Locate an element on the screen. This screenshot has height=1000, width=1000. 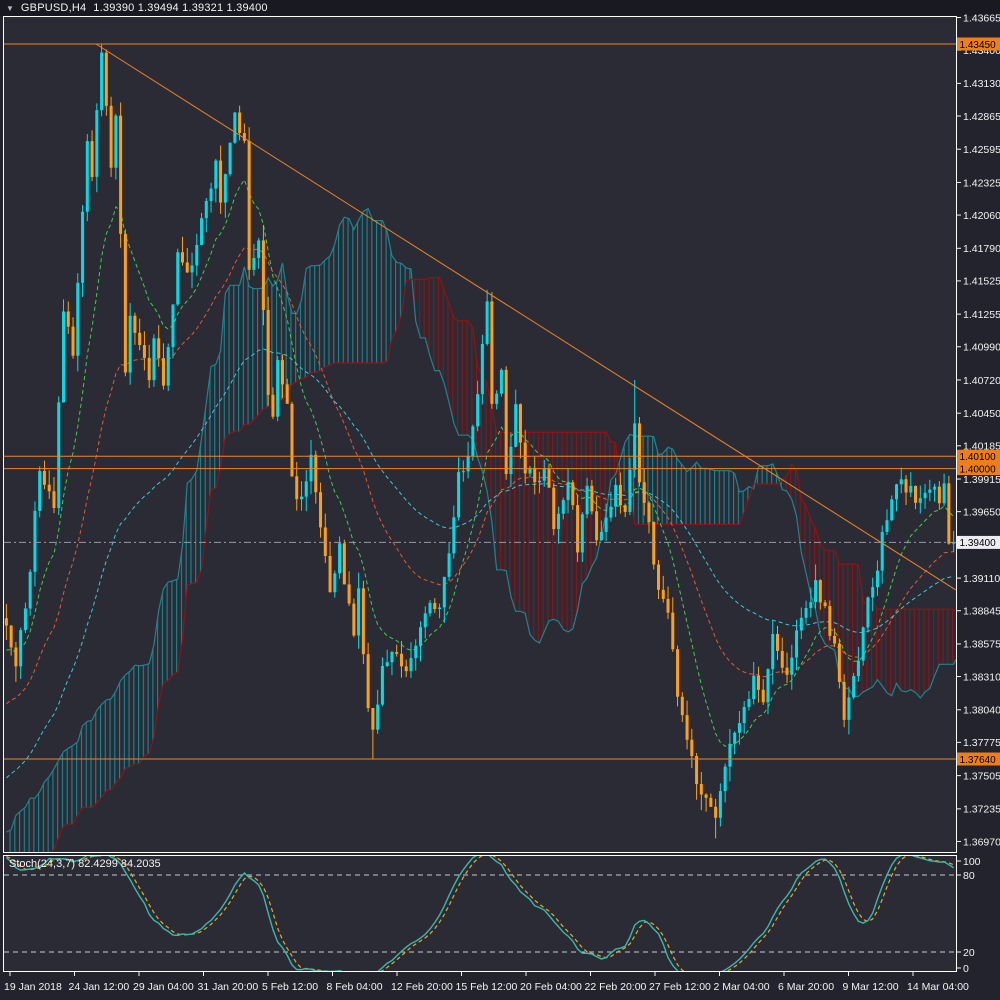
price-tick-label: 1.37775 is located at coordinates (981, 743).